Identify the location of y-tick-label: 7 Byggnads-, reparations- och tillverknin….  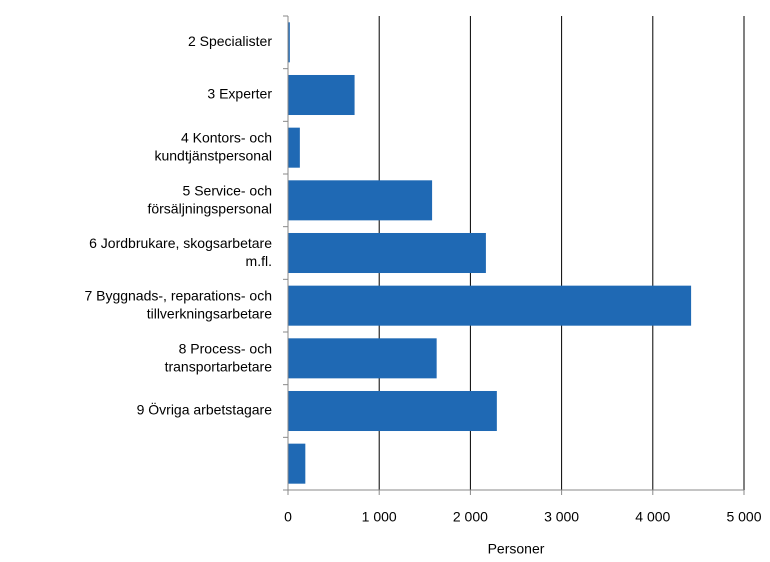
(178, 304).